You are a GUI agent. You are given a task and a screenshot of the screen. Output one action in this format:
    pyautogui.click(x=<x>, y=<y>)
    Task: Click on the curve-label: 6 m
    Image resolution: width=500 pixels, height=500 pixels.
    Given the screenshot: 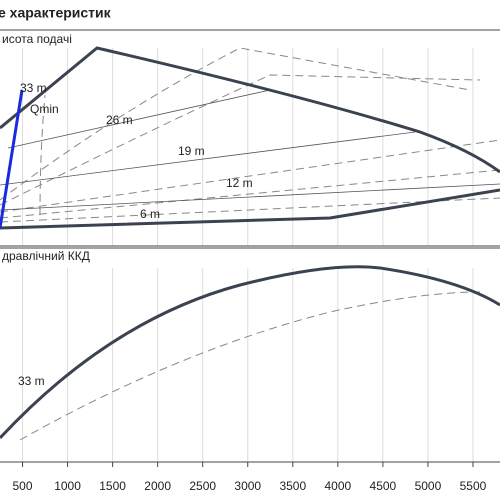 What is the action you would take?
    pyautogui.click(x=150, y=214)
    